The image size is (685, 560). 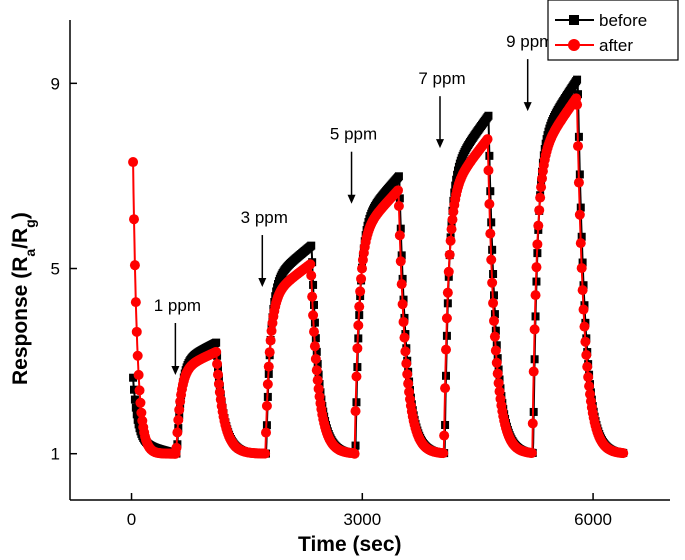 I want to click on x-tick-label: 0, so click(x=131, y=519).